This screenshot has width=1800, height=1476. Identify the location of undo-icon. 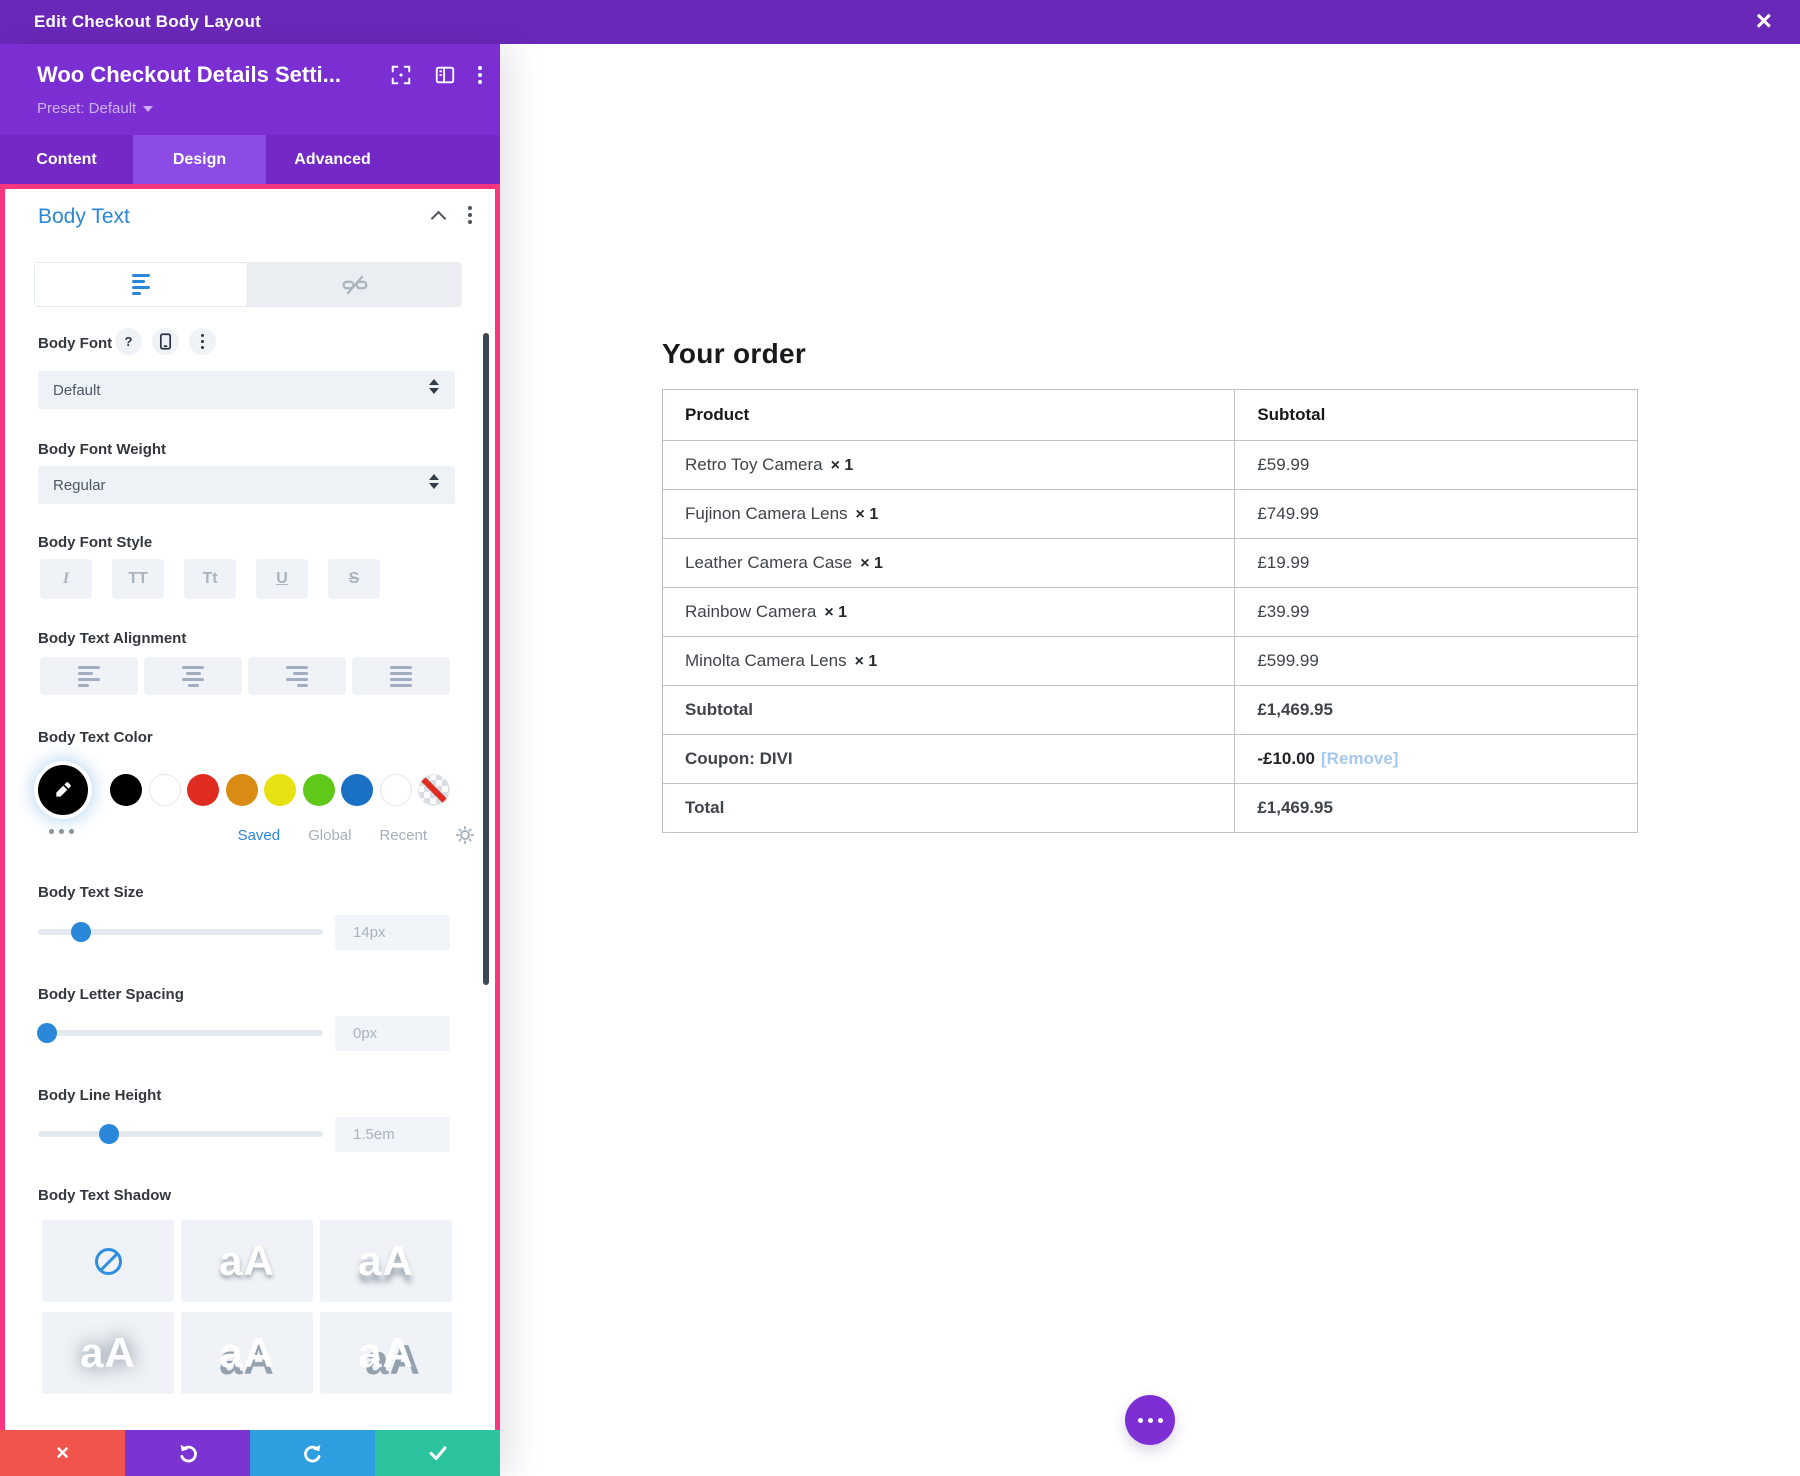
(188, 1453).